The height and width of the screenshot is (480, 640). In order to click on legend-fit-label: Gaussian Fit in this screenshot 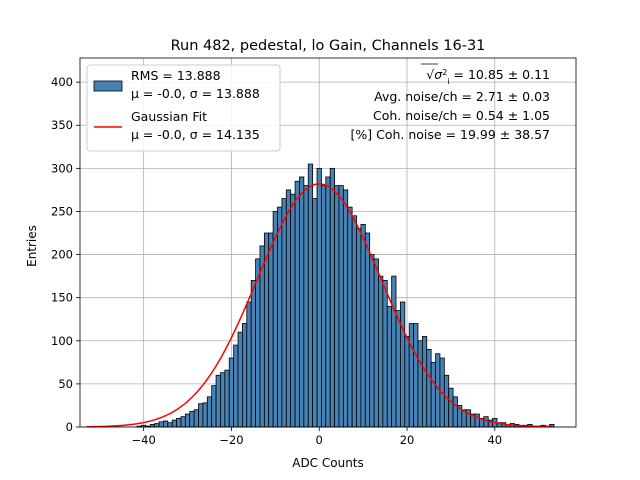, I will do `click(169, 116)`.